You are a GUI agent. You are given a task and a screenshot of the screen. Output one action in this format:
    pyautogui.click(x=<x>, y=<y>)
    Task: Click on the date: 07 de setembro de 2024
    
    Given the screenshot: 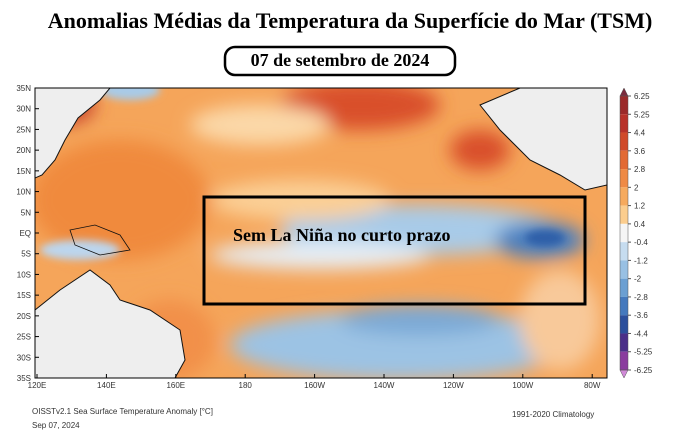 What is the action you would take?
    pyautogui.click(x=340, y=60)
    